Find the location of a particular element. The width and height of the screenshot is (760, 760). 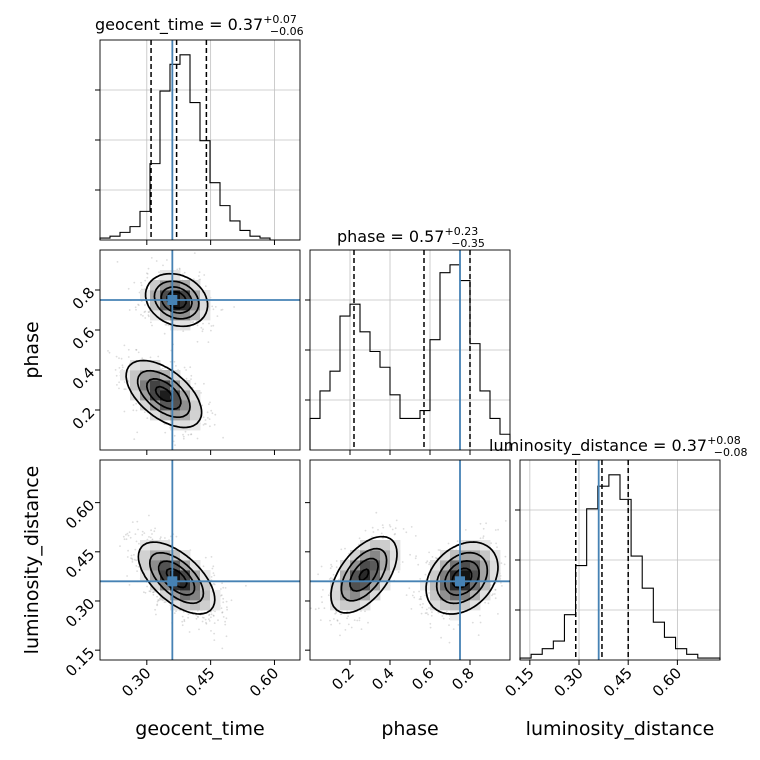

xlabel-luminosity-distance: luminosity_distance is located at coordinates (620, 729).